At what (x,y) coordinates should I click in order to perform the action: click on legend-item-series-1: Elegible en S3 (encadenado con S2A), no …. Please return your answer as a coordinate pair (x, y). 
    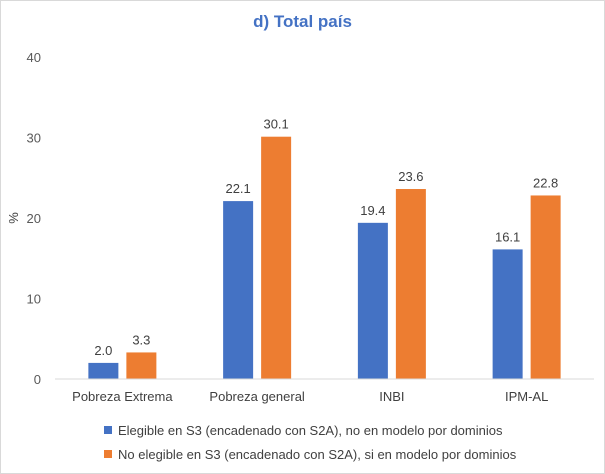
    Looking at the image, I should click on (310, 430).